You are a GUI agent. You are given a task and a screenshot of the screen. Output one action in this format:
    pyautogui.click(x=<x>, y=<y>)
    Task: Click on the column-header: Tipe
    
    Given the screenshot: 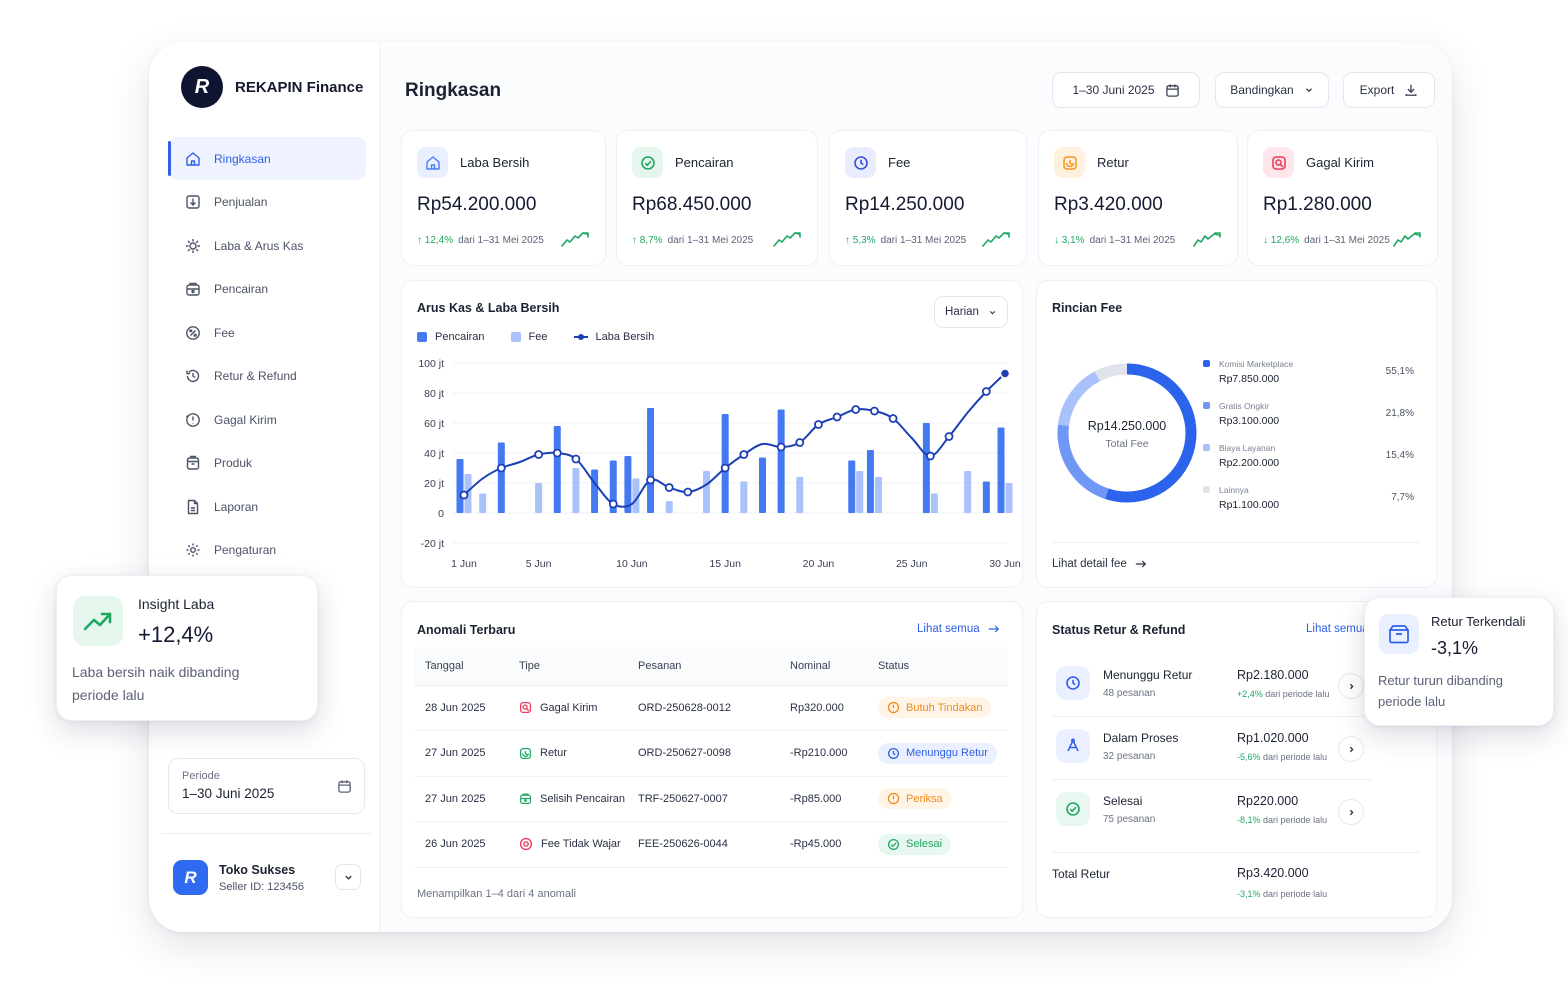 What is the action you would take?
    pyautogui.click(x=567, y=666)
    